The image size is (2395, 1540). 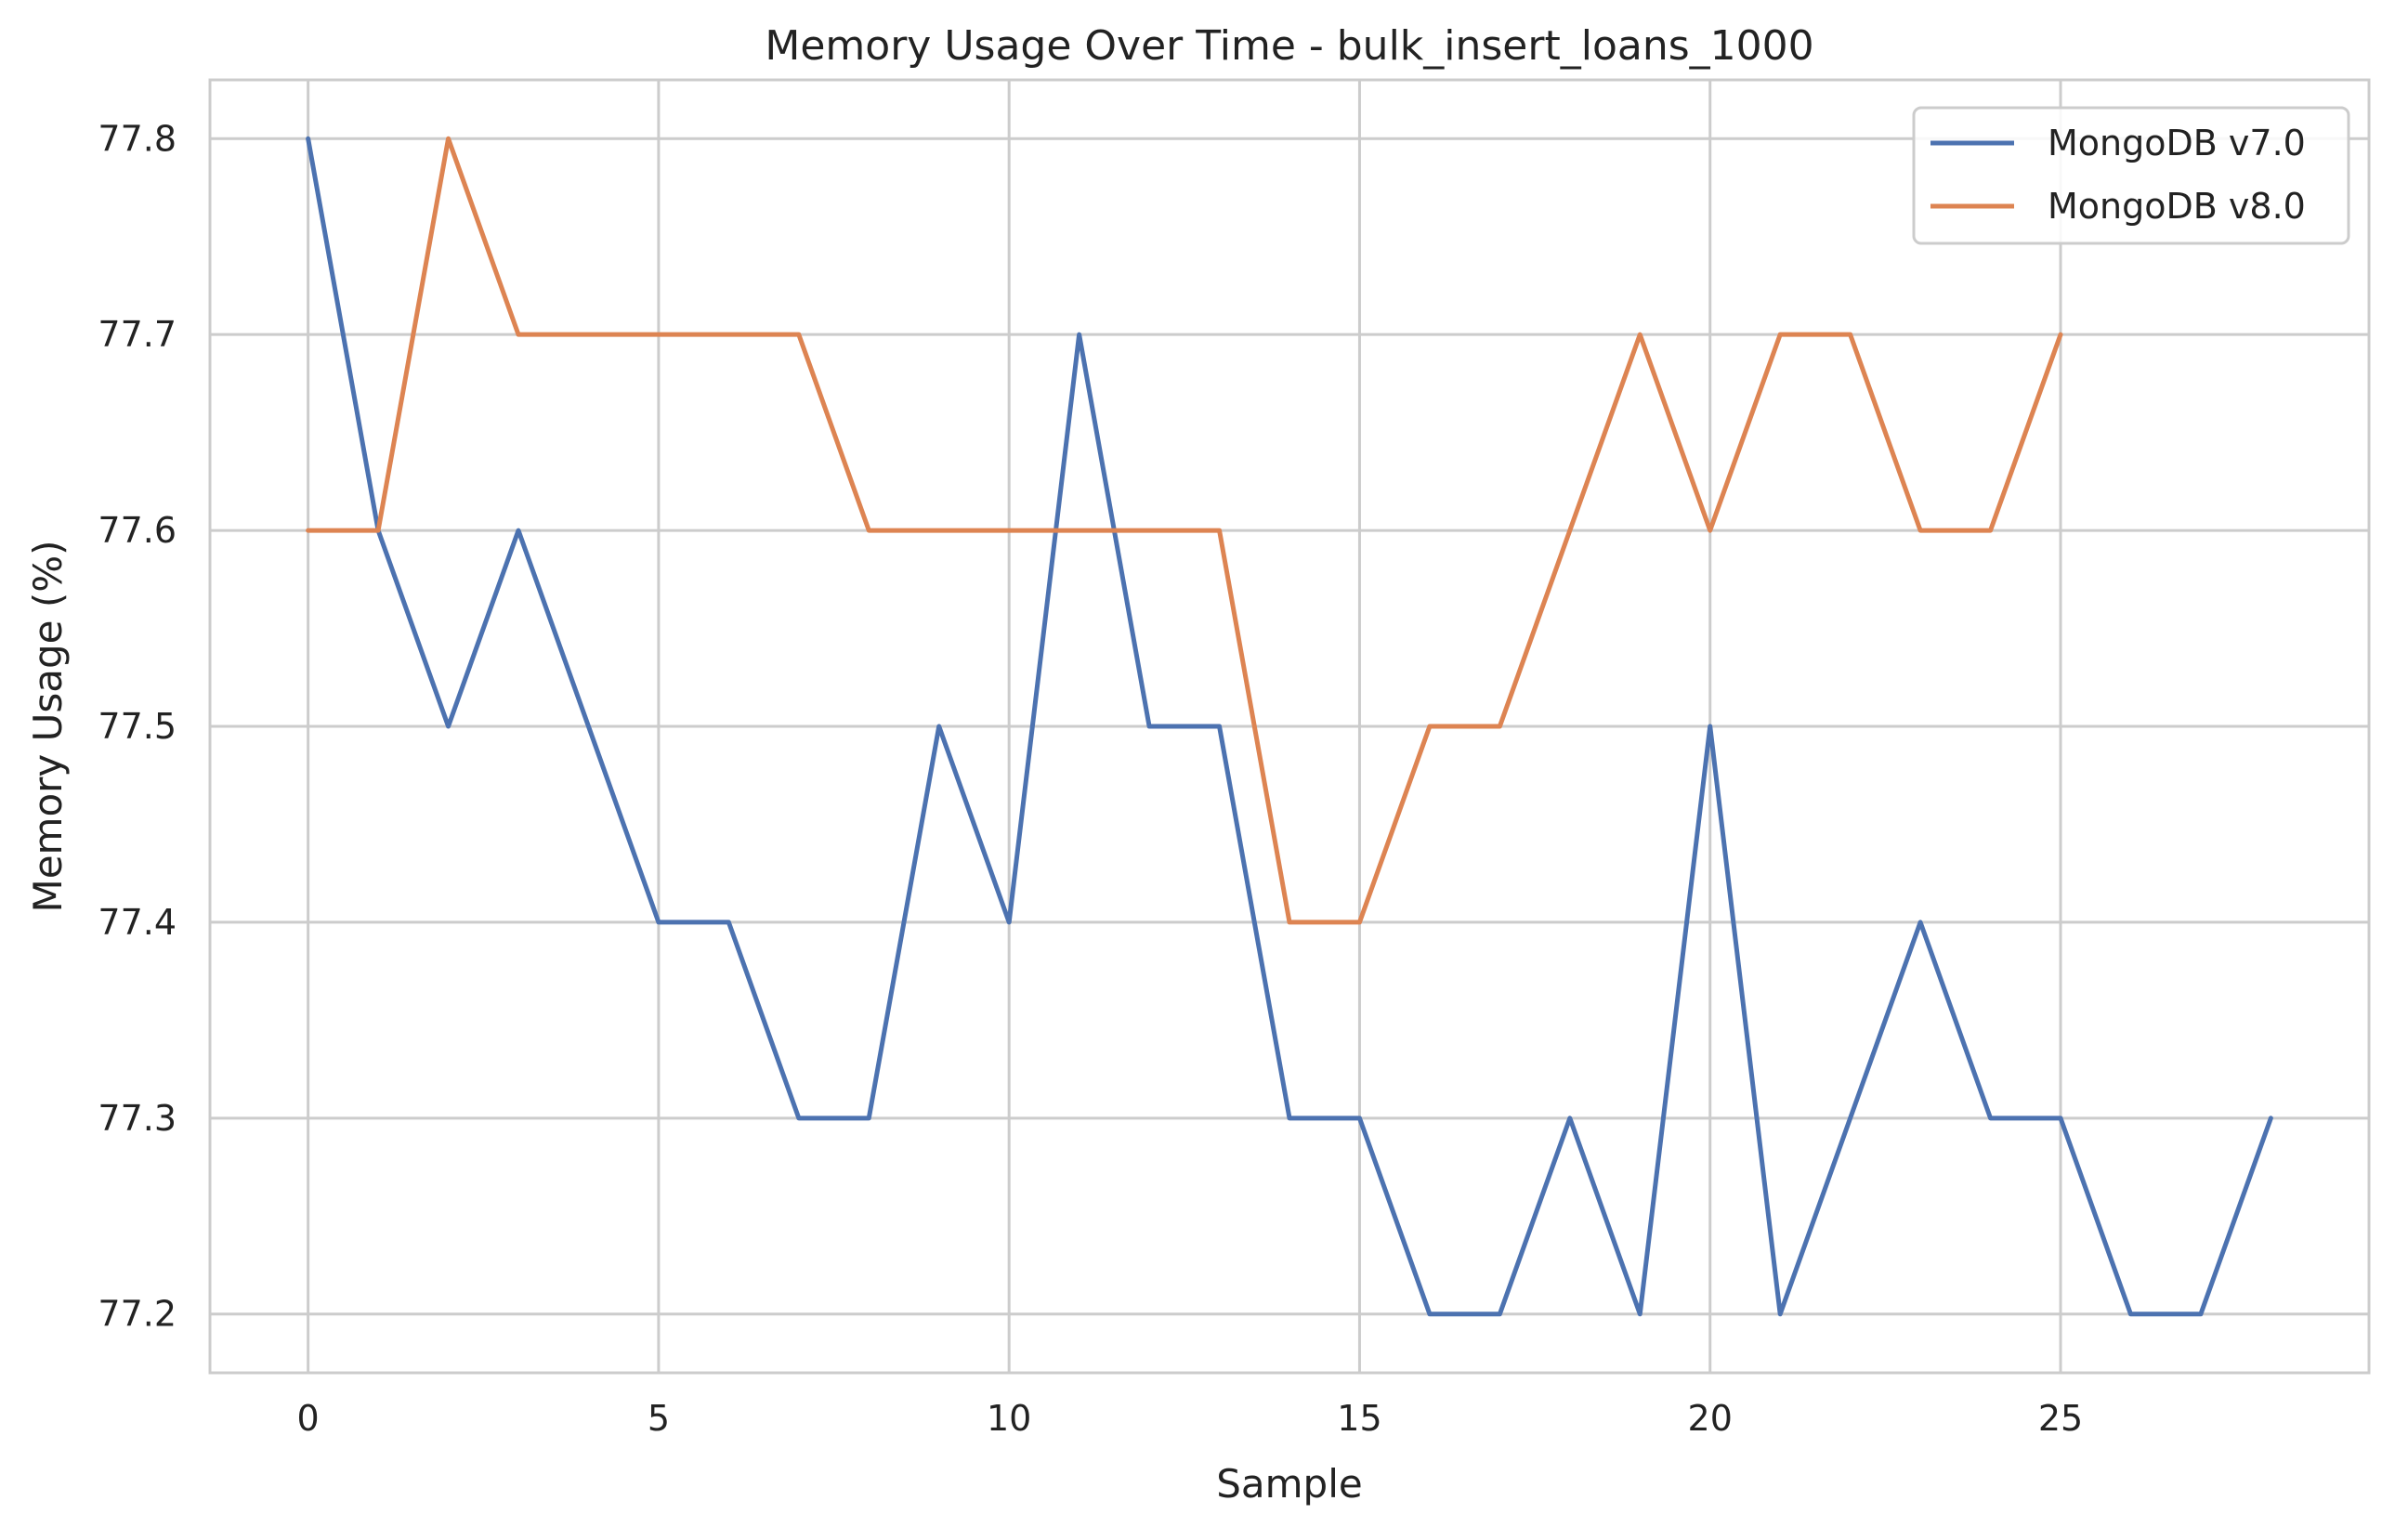 I want to click on y-tick-label: 77.6, so click(x=137, y=530).